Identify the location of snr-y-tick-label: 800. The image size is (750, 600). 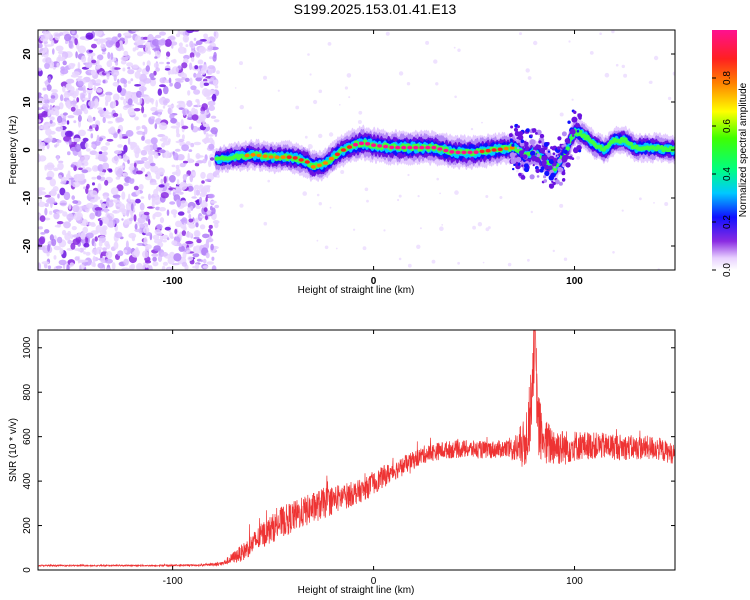
(27, 391).